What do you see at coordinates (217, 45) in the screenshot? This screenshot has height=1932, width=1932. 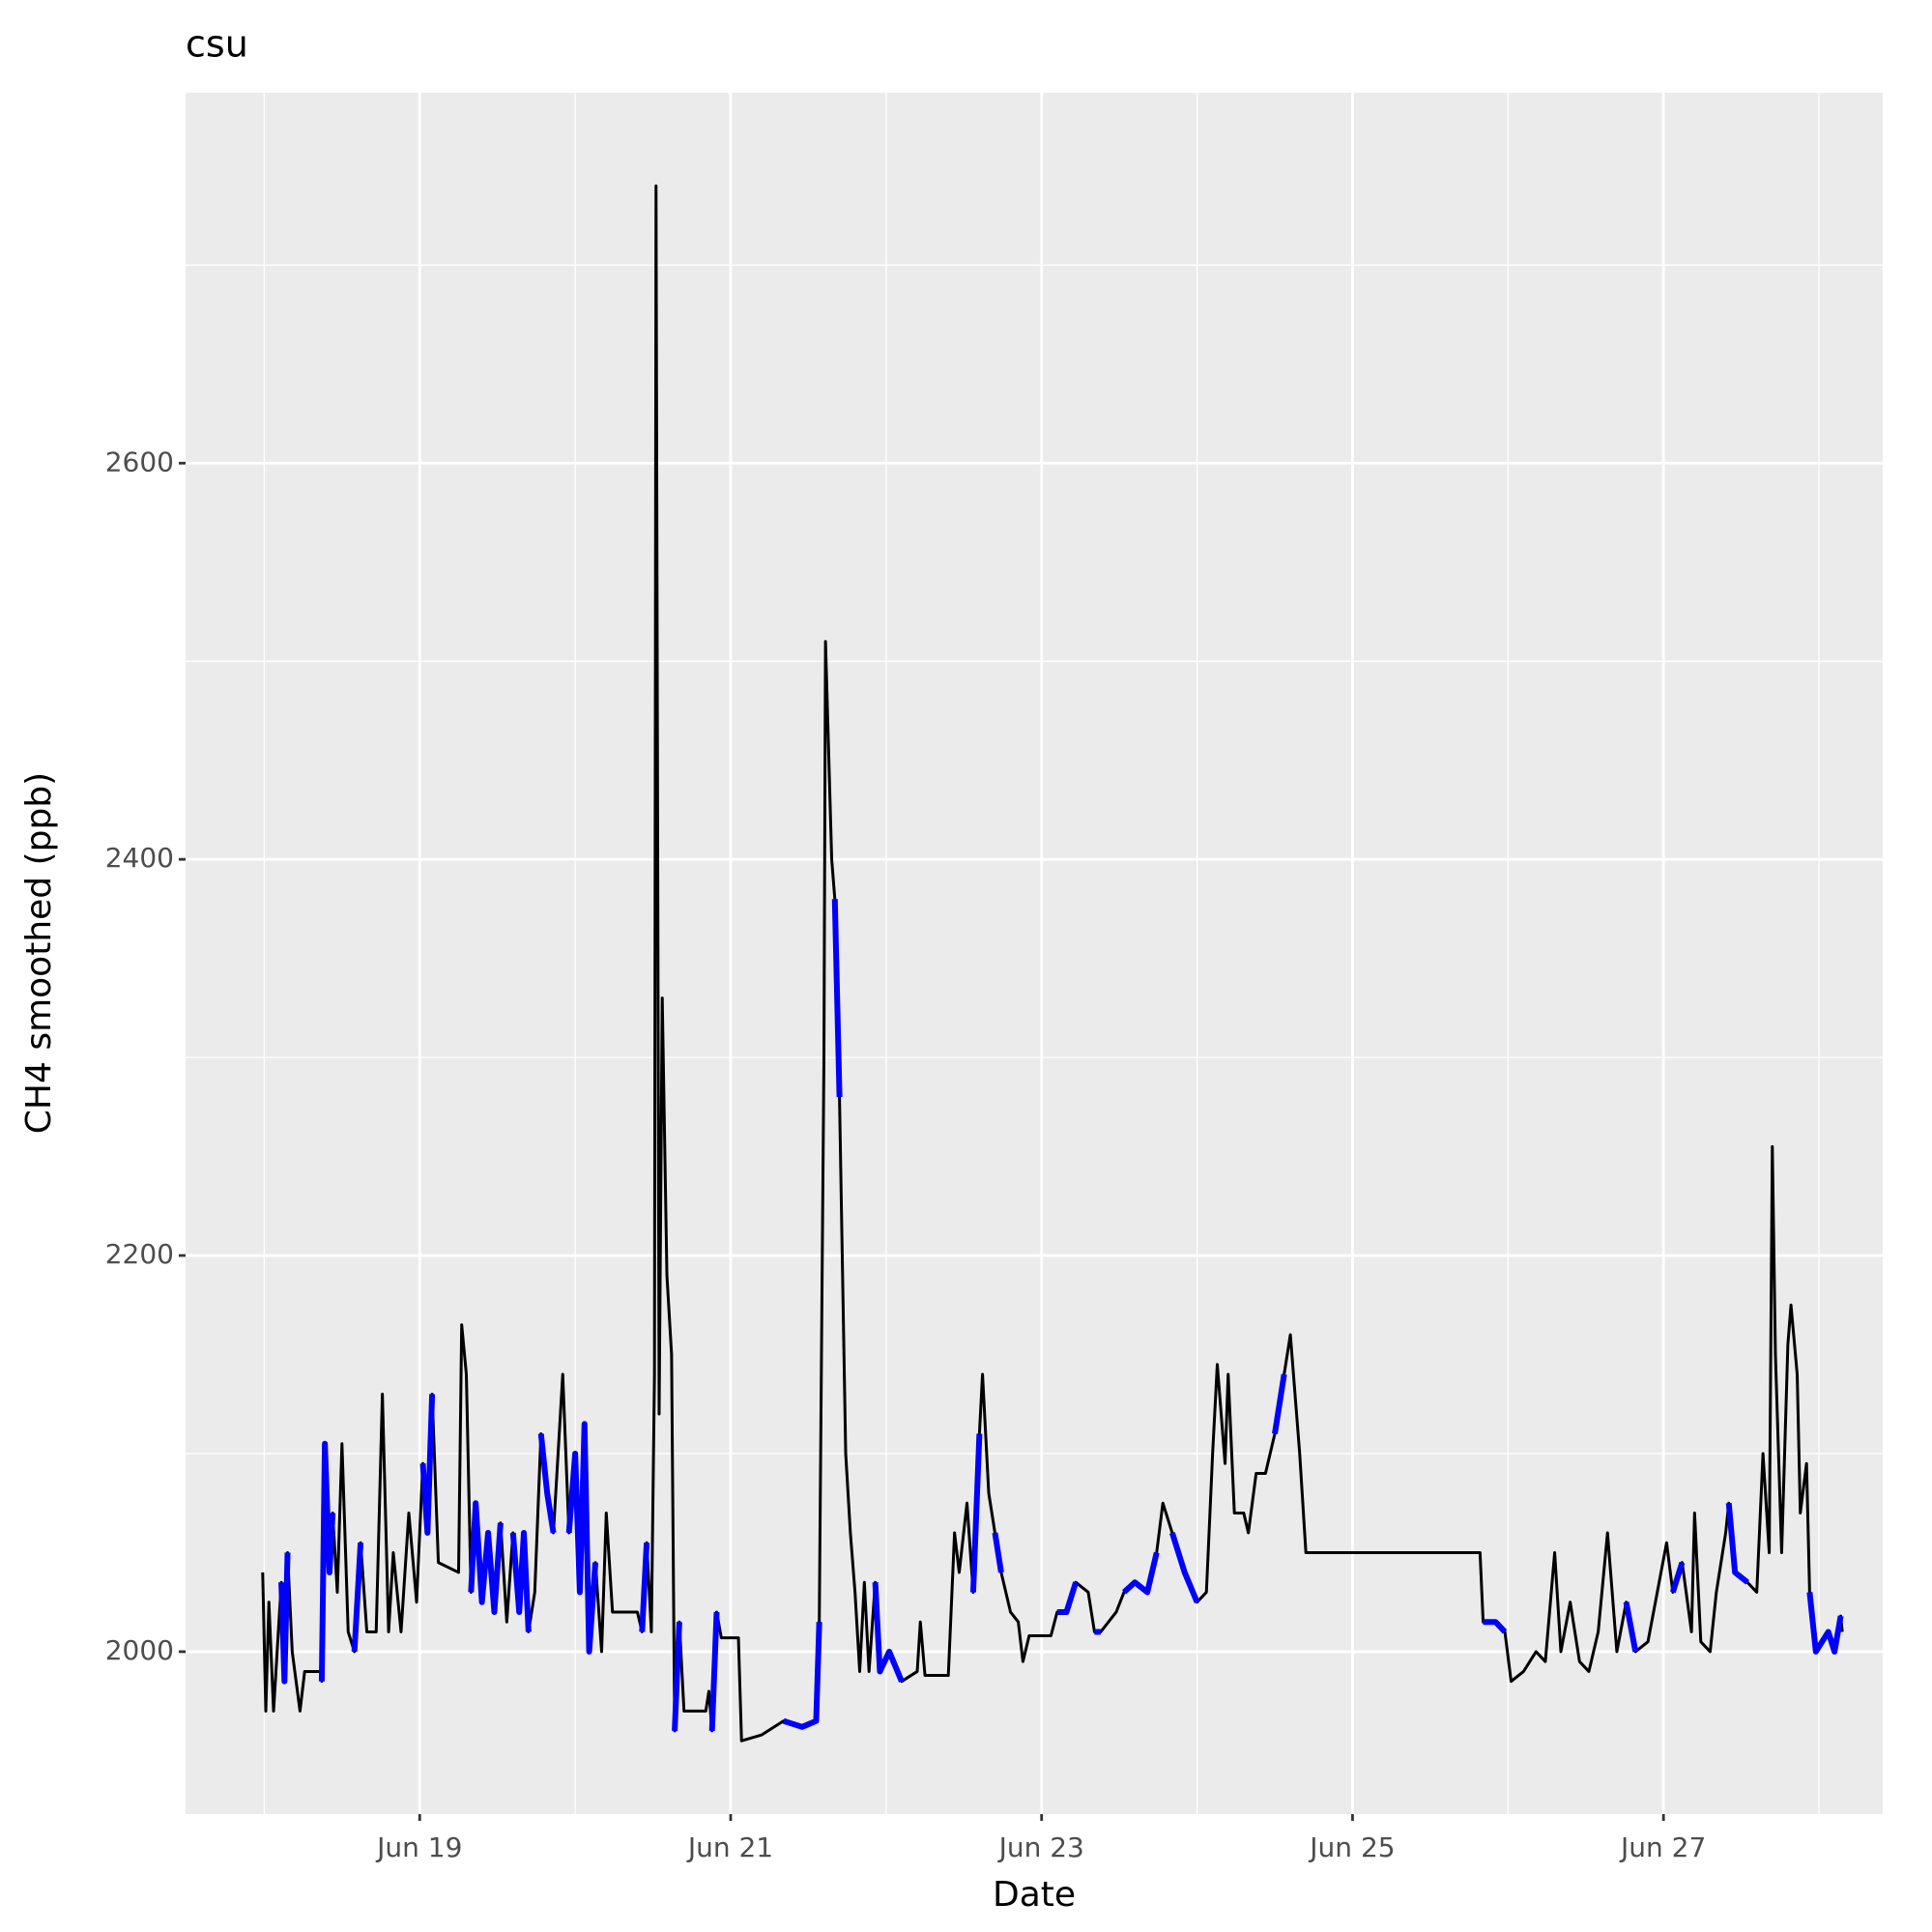 I see `chart-title: csu` at bounding box center [217, 45].